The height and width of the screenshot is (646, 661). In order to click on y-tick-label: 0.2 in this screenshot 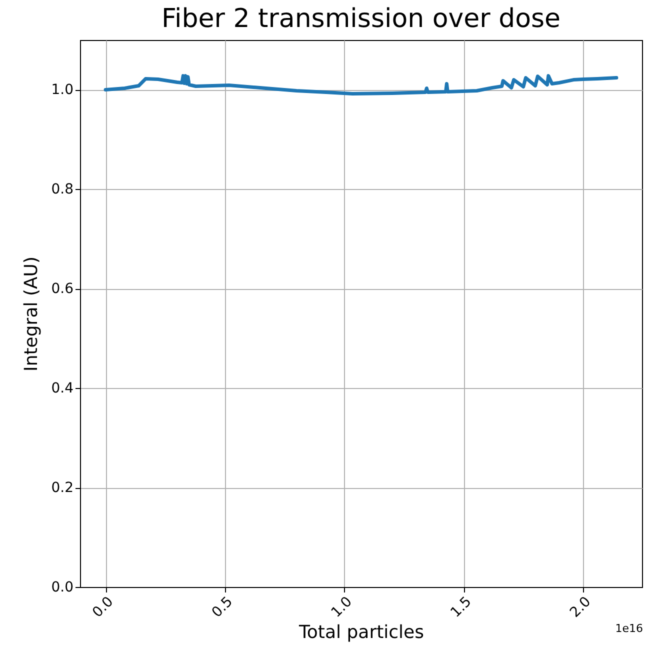, I will do `click(62, 488)`.